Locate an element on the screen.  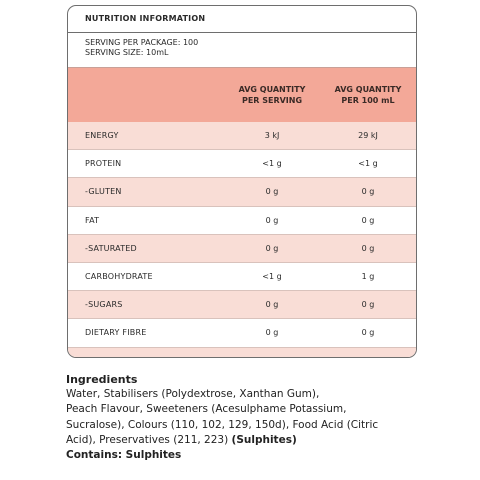
table-row: -GLUTEN 0 g 0 g is located at coordinates (242, 191).